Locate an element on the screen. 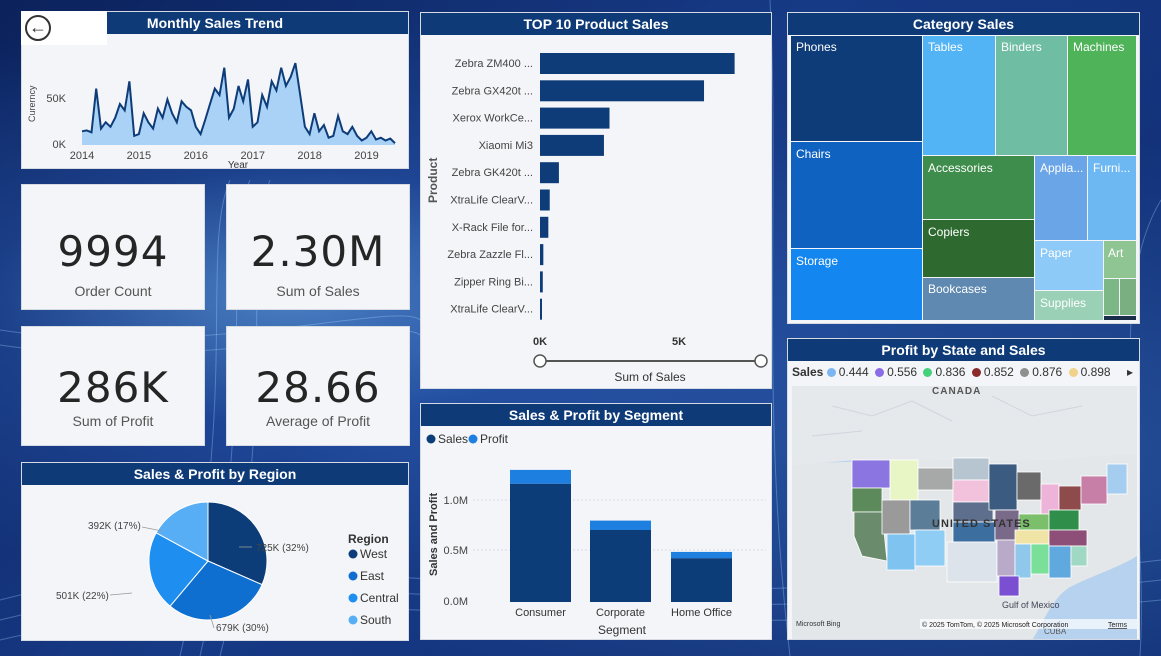 This screenshot has height=656, width=1161. treemap-tile-phones is located at coordinates (856, 88).